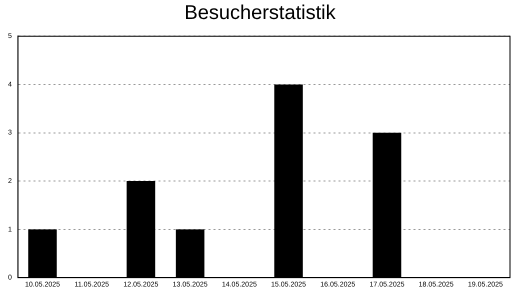  Describe the element at coordinates (260, 13) in the screenshot. I see `chart-title: Besucherstatistik` at that location.